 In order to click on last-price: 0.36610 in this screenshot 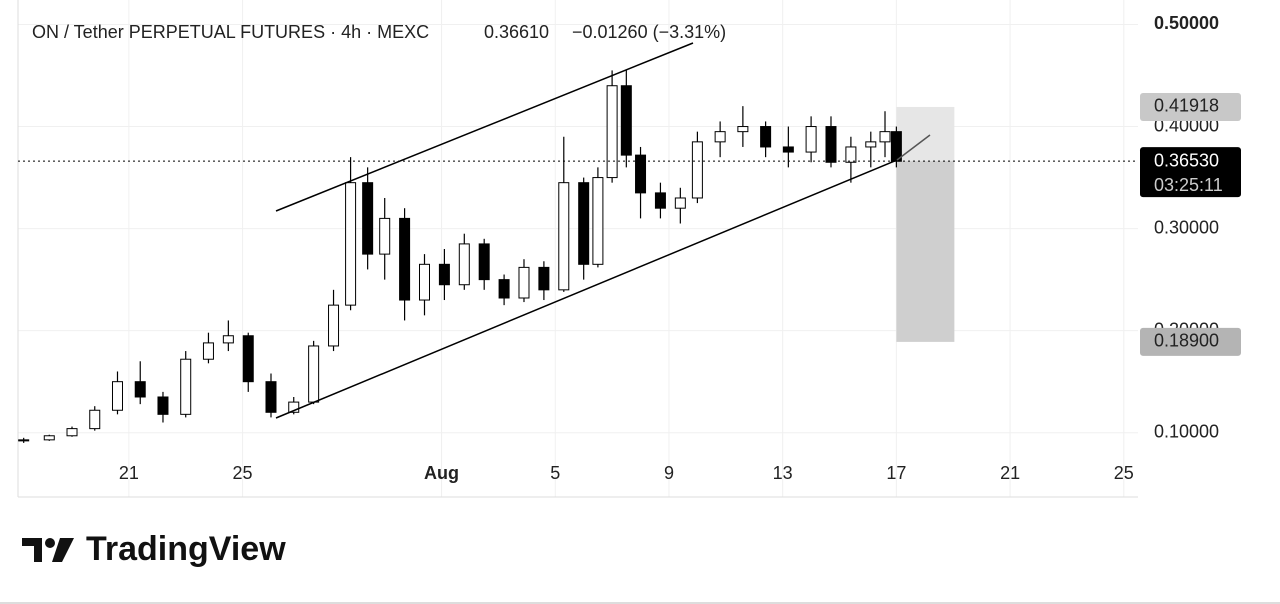, I will do `click(516, 32)`.